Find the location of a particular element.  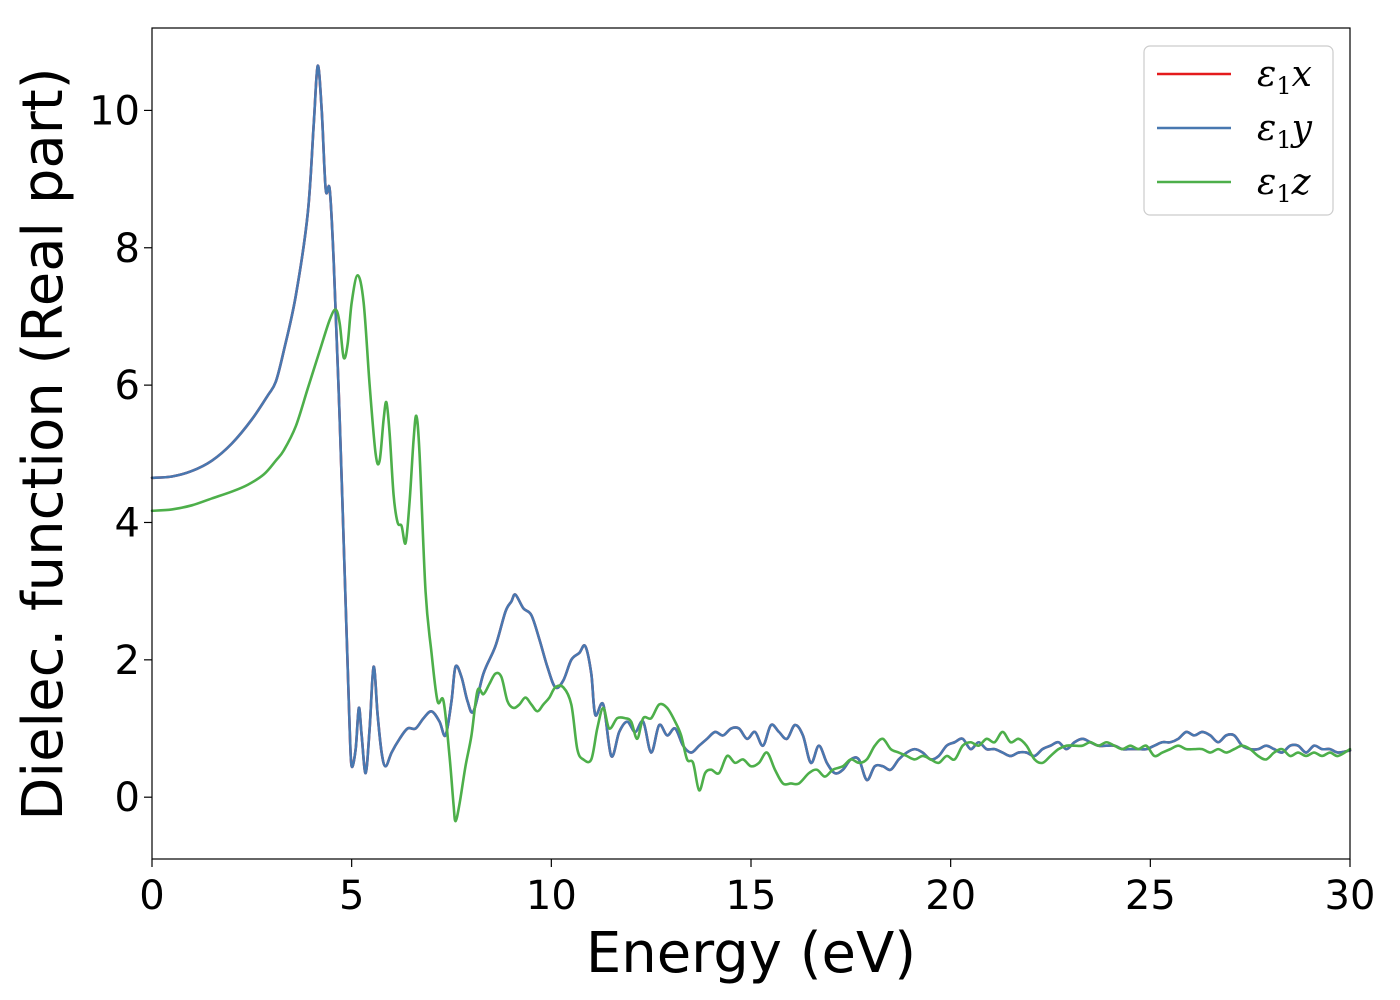

x-tick-label: 20 is located at coordinates (950, 896).